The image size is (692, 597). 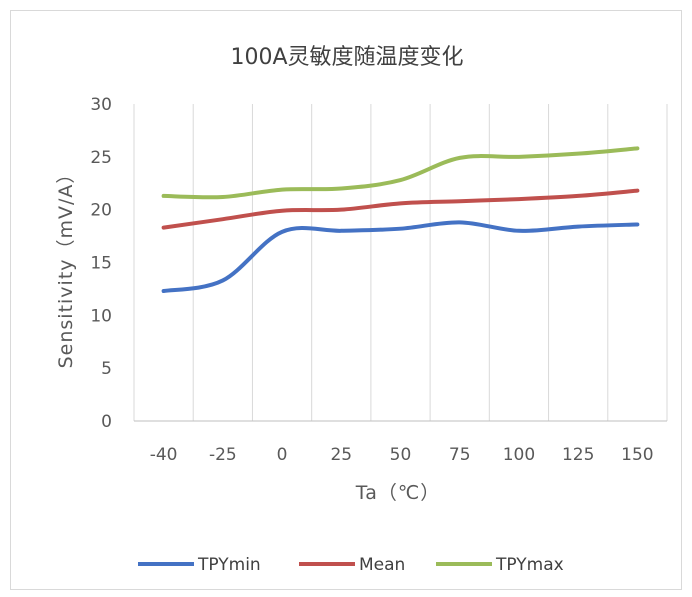 I want to click on y-tick-label: 25, so click(x=101, y=158).